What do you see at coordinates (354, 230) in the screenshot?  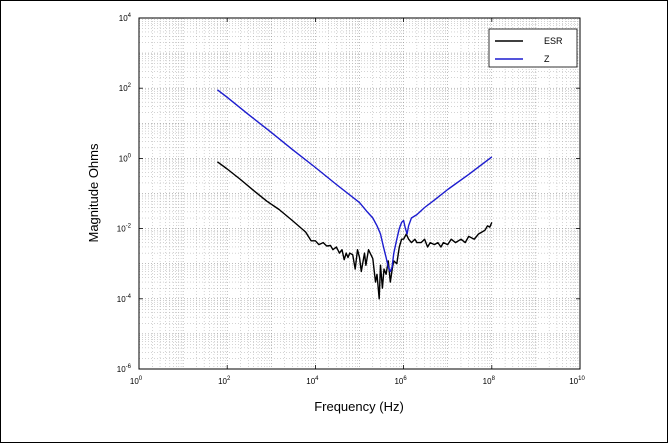 I see `series-line-esr` at bounding box center [354, 230].